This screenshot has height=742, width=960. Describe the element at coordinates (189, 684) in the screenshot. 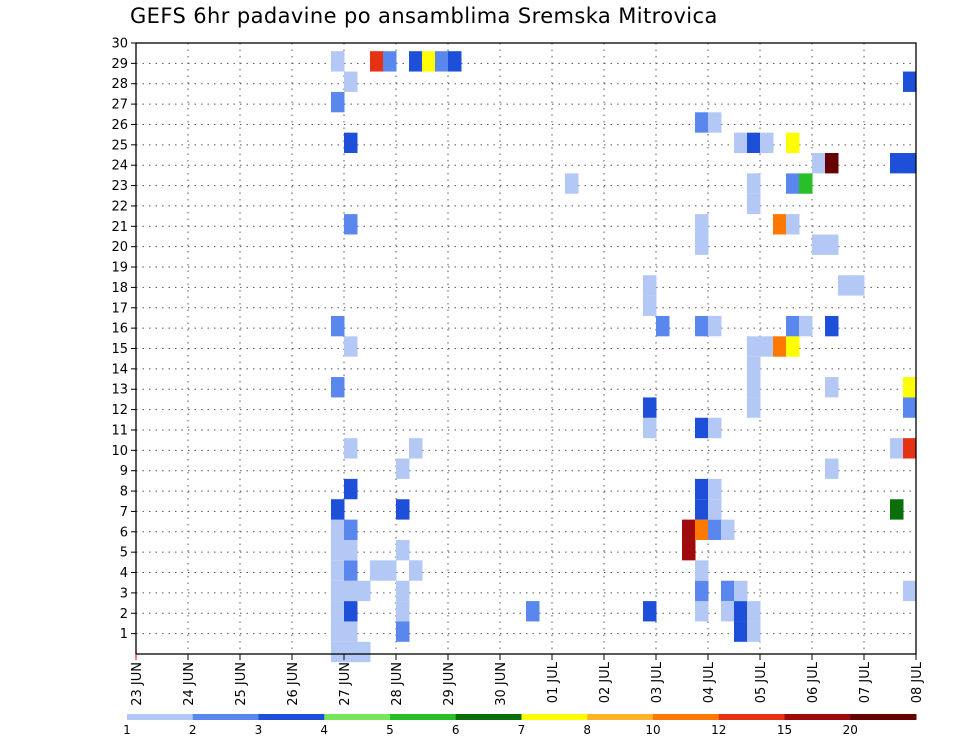

I see `x-tick-label: 24 JUN` at that location.